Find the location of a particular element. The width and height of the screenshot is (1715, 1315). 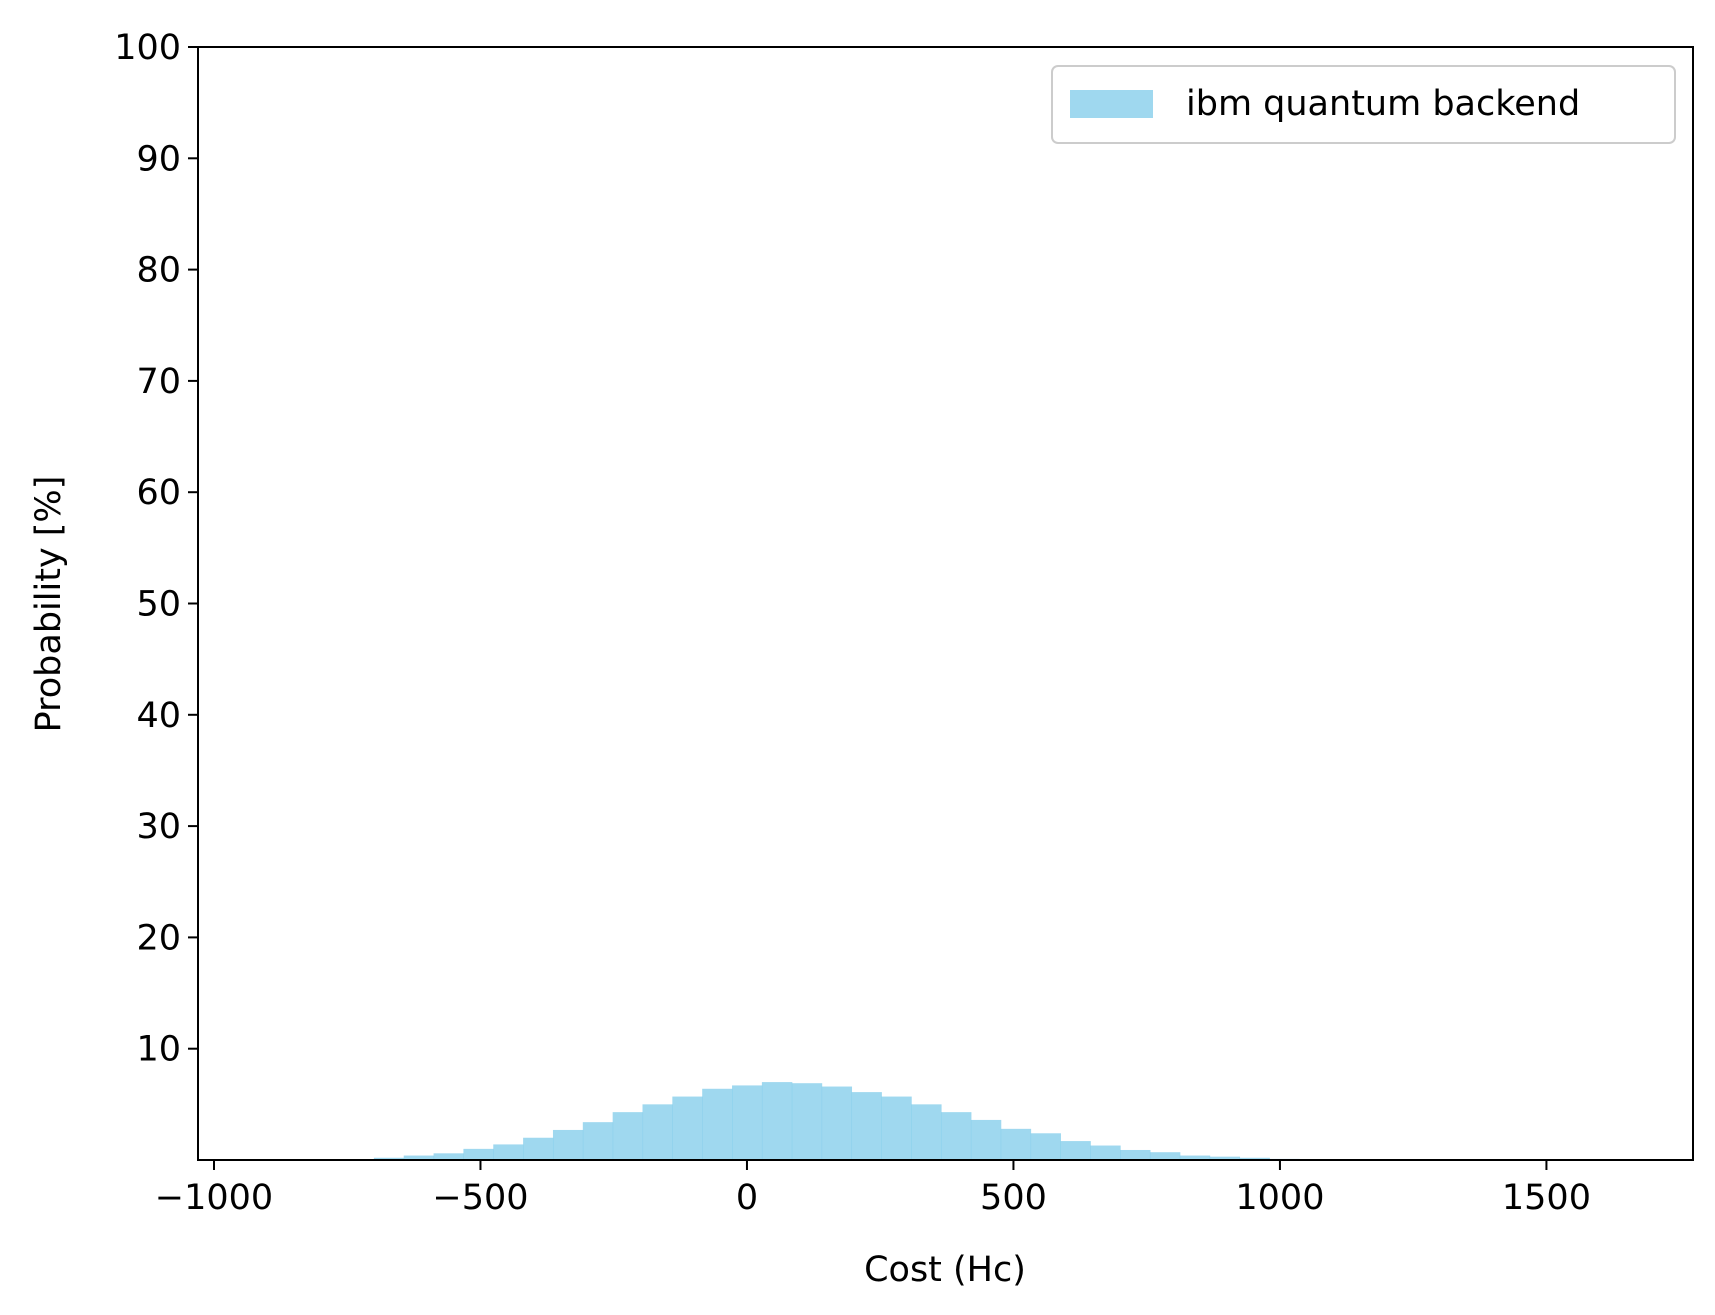

x-axis: −1000 −500 0 500 1000 1500 is located at coordinates (873, 1189).